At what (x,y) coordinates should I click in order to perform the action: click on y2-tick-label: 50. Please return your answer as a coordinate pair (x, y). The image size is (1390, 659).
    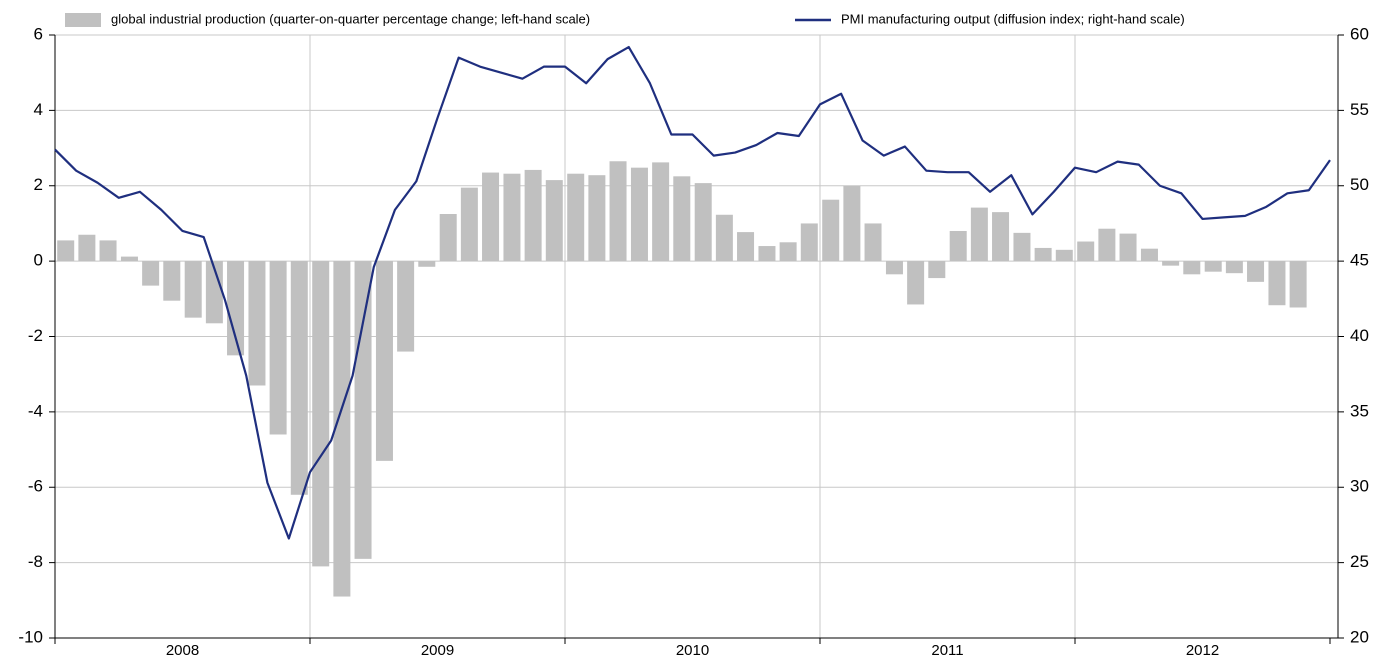
    Looking at the image, I should click on (1359, 184).